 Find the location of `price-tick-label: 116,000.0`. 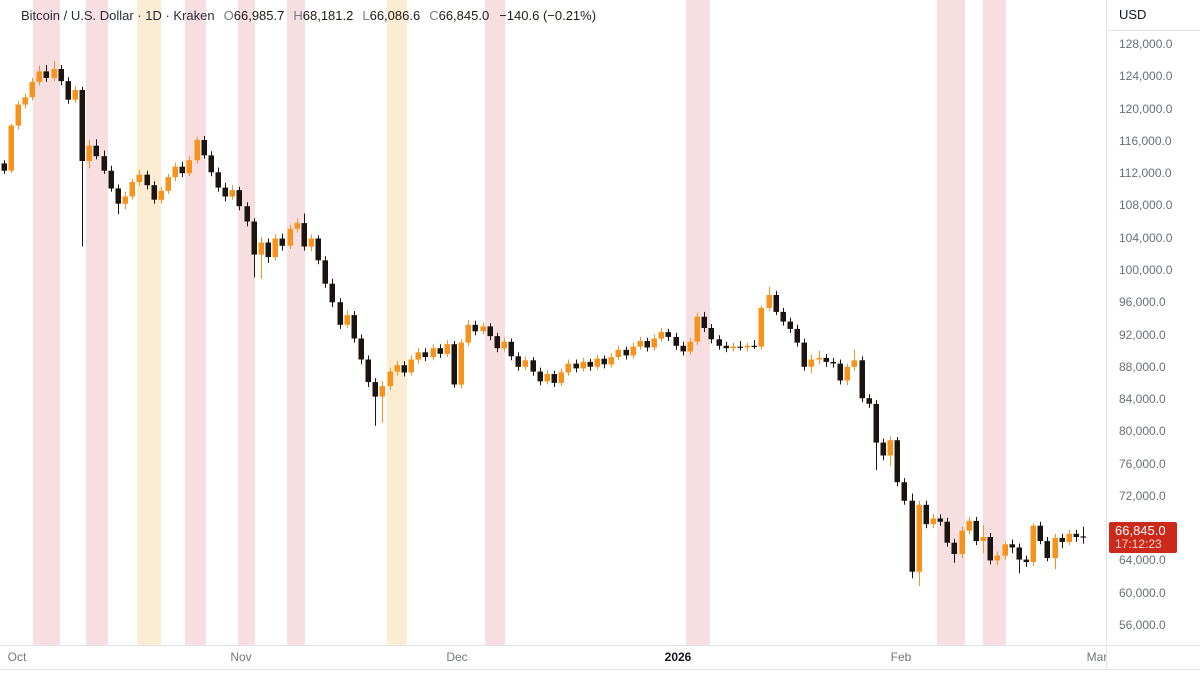

price-tick-label: 116,000.0 is located at coordinates (1145, 140).